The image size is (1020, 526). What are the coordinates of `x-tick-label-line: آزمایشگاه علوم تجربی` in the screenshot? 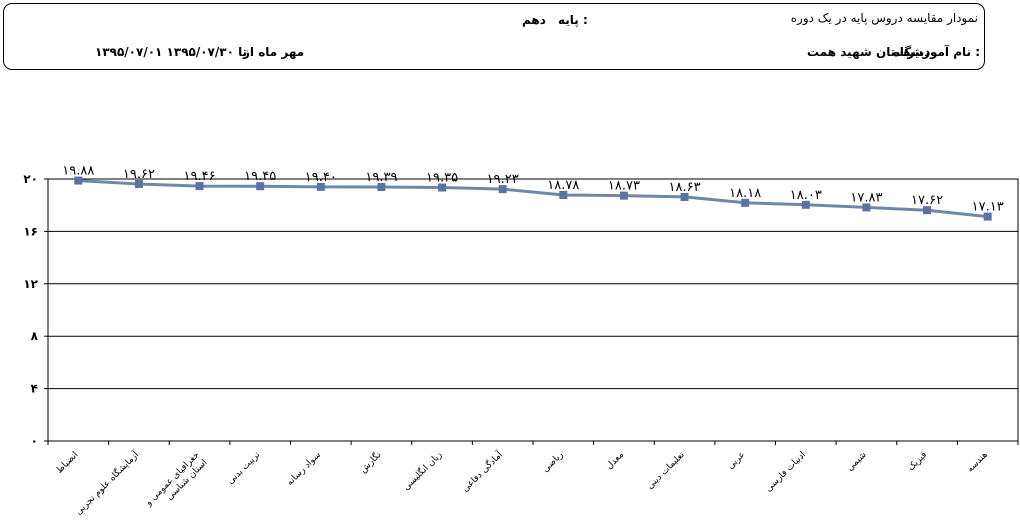 It's located at (106, 482).